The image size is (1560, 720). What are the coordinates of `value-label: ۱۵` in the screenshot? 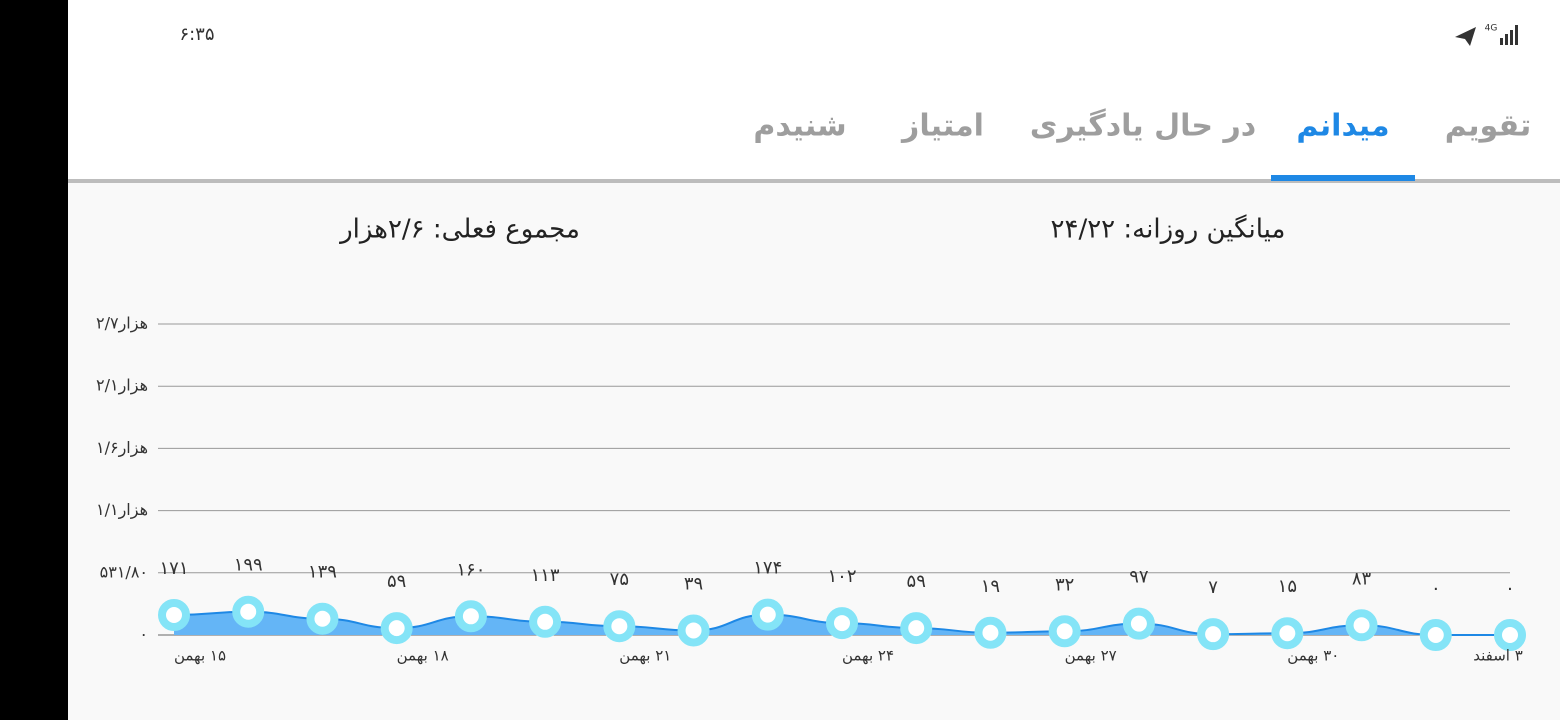 It's located at (1287, 586).